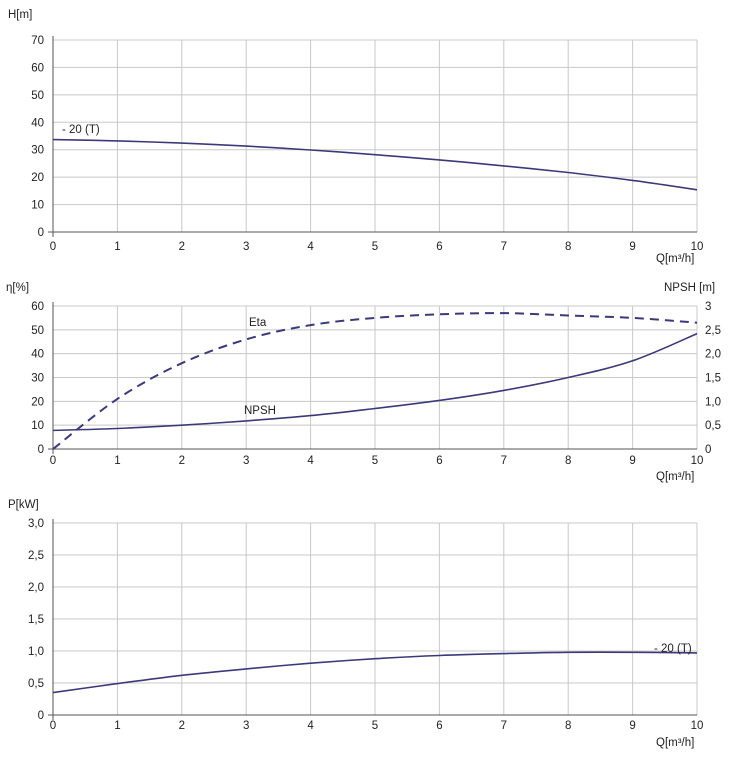  Describe the element at coordinates (36, 652) in the screenshot. I see `y-tick-label: 1,0` at that location.